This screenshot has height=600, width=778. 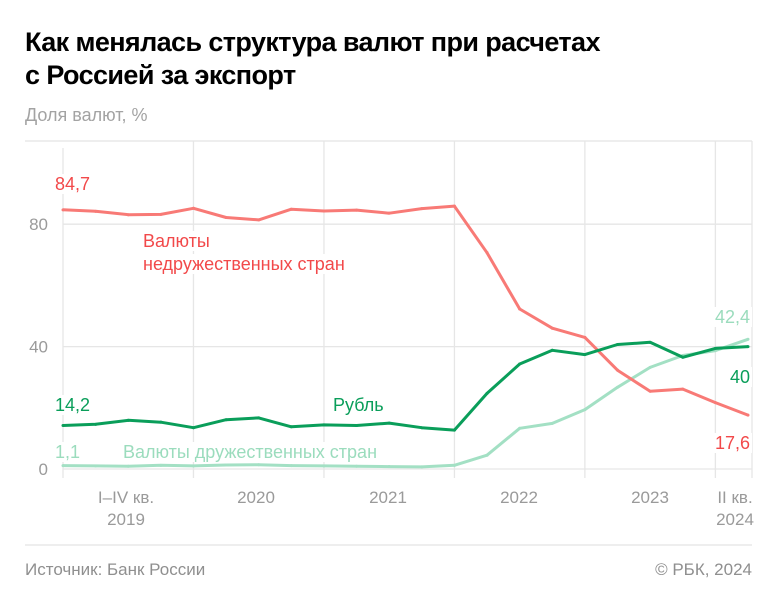 I want to click on series-label: 84,7, so click(x=72, y=184).